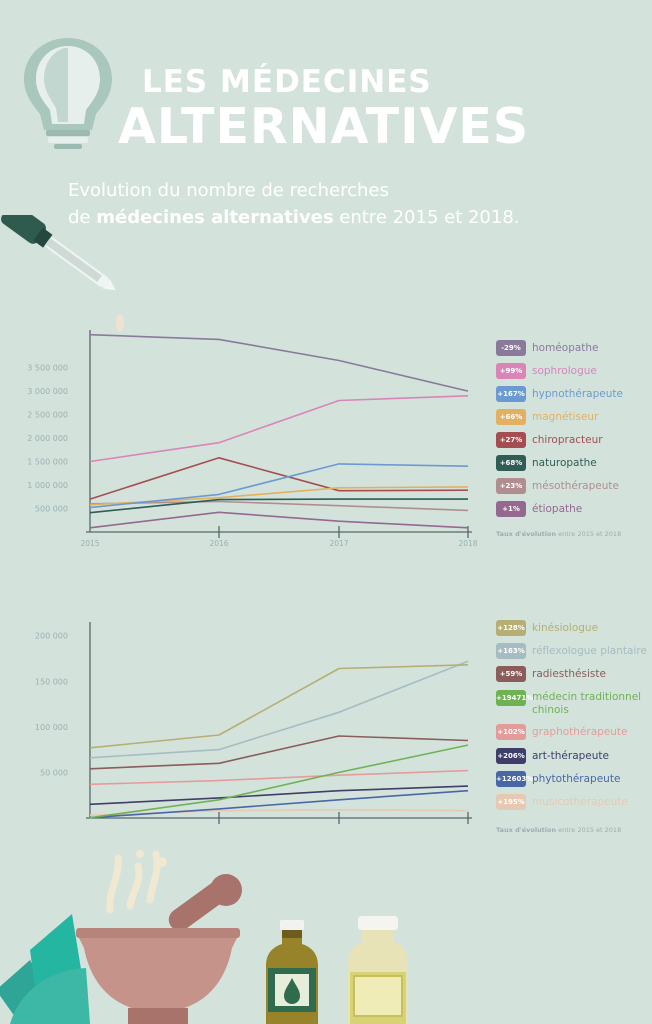 The image size is (652, 1024). What do you see at coordinates (218, 543) in the screenshot?
I see `x-tick-label: 2016` at bounding box center [218, 543].